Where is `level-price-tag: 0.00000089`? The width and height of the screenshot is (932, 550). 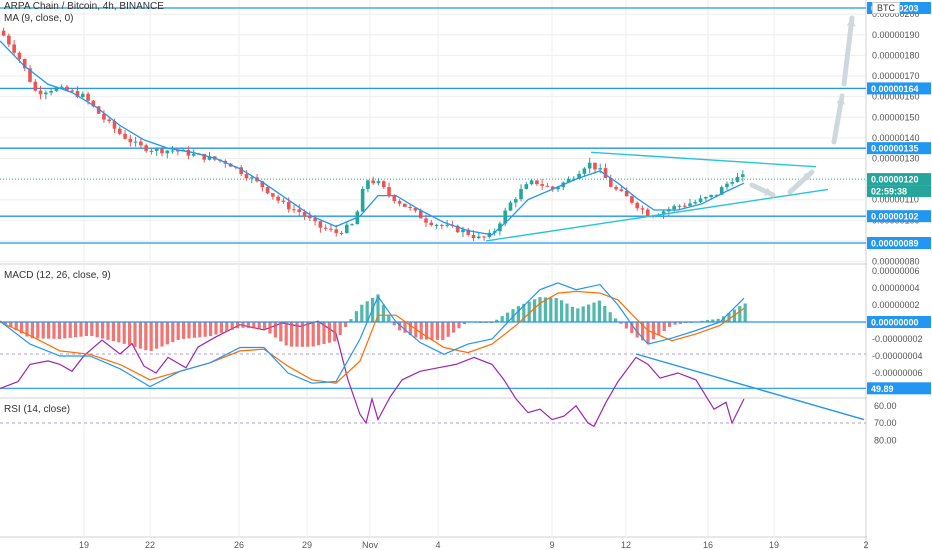
level-price-tag: 0.00000089 is located at coordinates (895, 244).